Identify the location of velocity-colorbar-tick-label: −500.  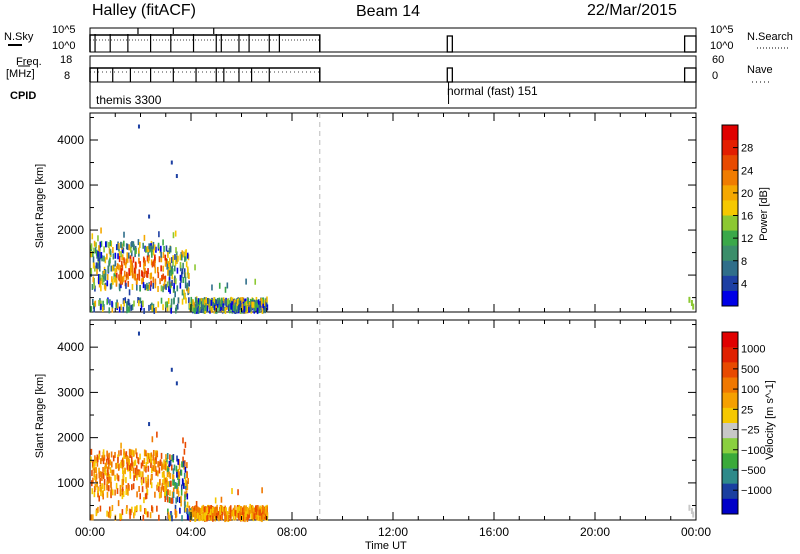
(753, 471).